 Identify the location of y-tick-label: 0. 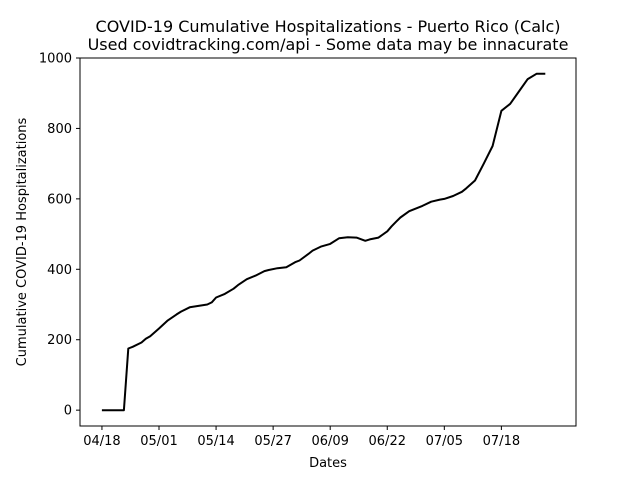
(68, 411).